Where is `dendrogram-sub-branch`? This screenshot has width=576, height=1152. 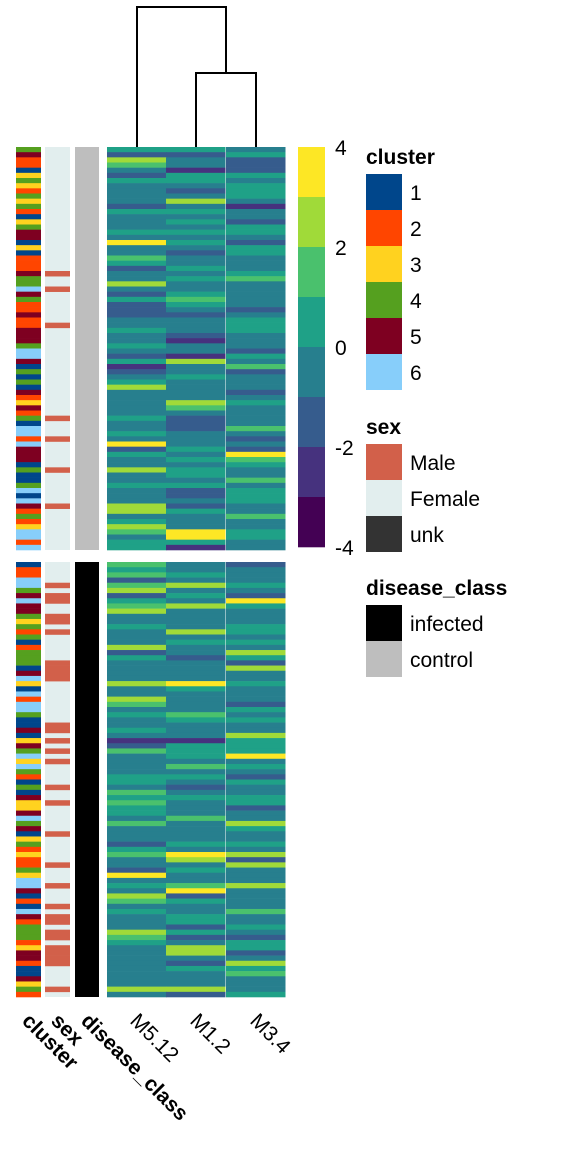 dendrogram-sub-branch is located at coordinates (226, 109).